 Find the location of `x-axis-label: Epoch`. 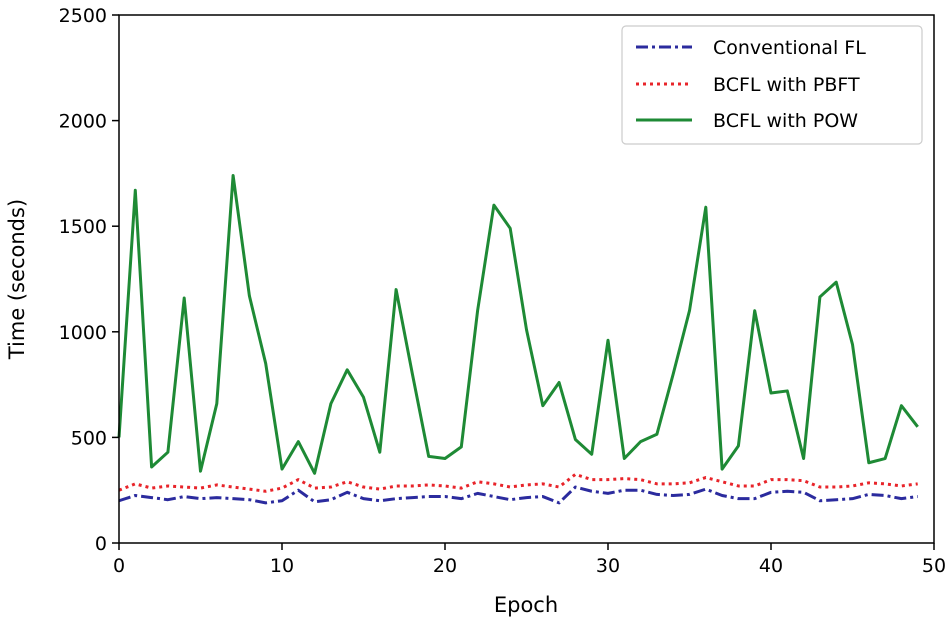

x-axis-label: Epoch is located at coordinates (526, 605).